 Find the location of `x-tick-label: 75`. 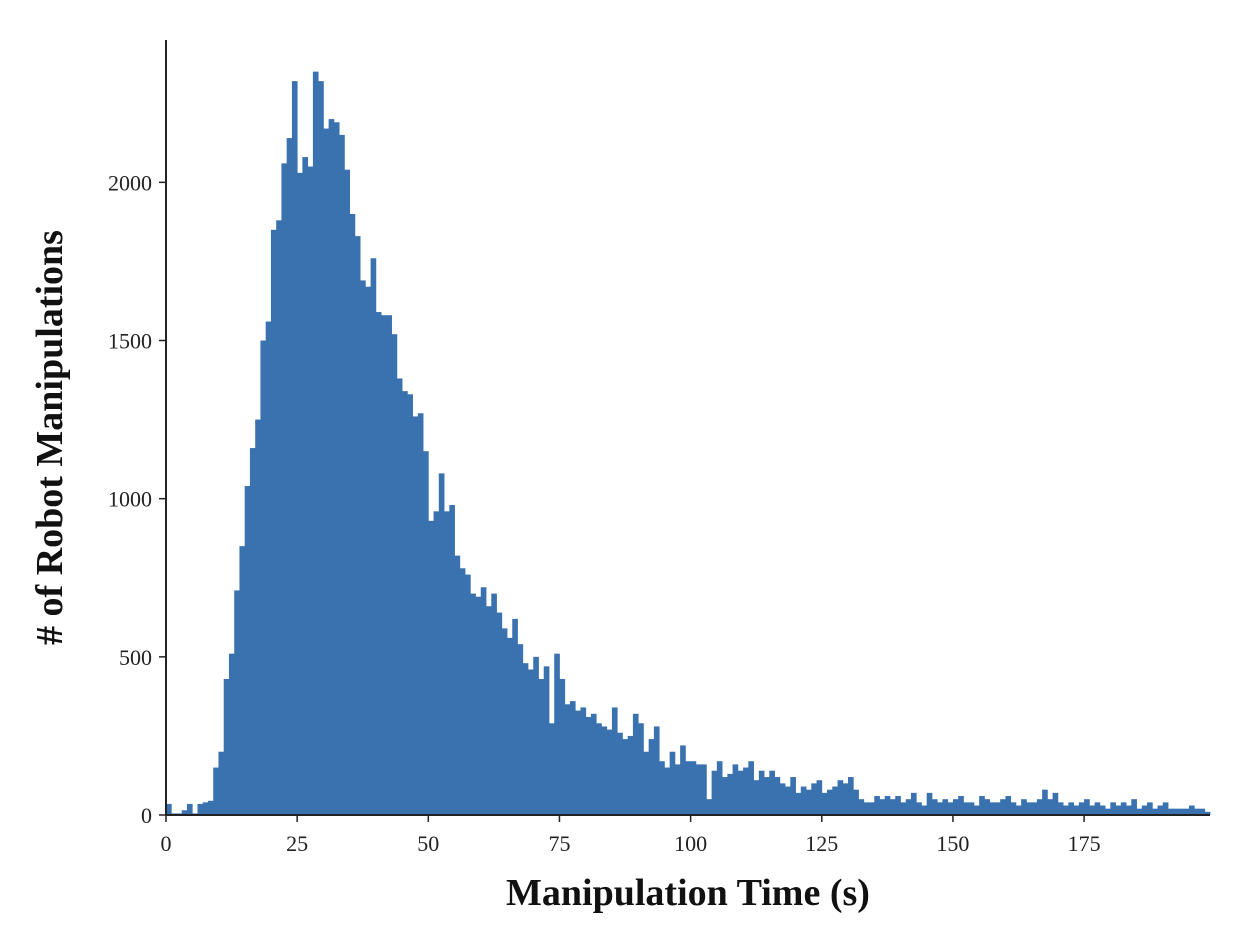

x-tick-label: 75 is located at coordinates (559, 843).